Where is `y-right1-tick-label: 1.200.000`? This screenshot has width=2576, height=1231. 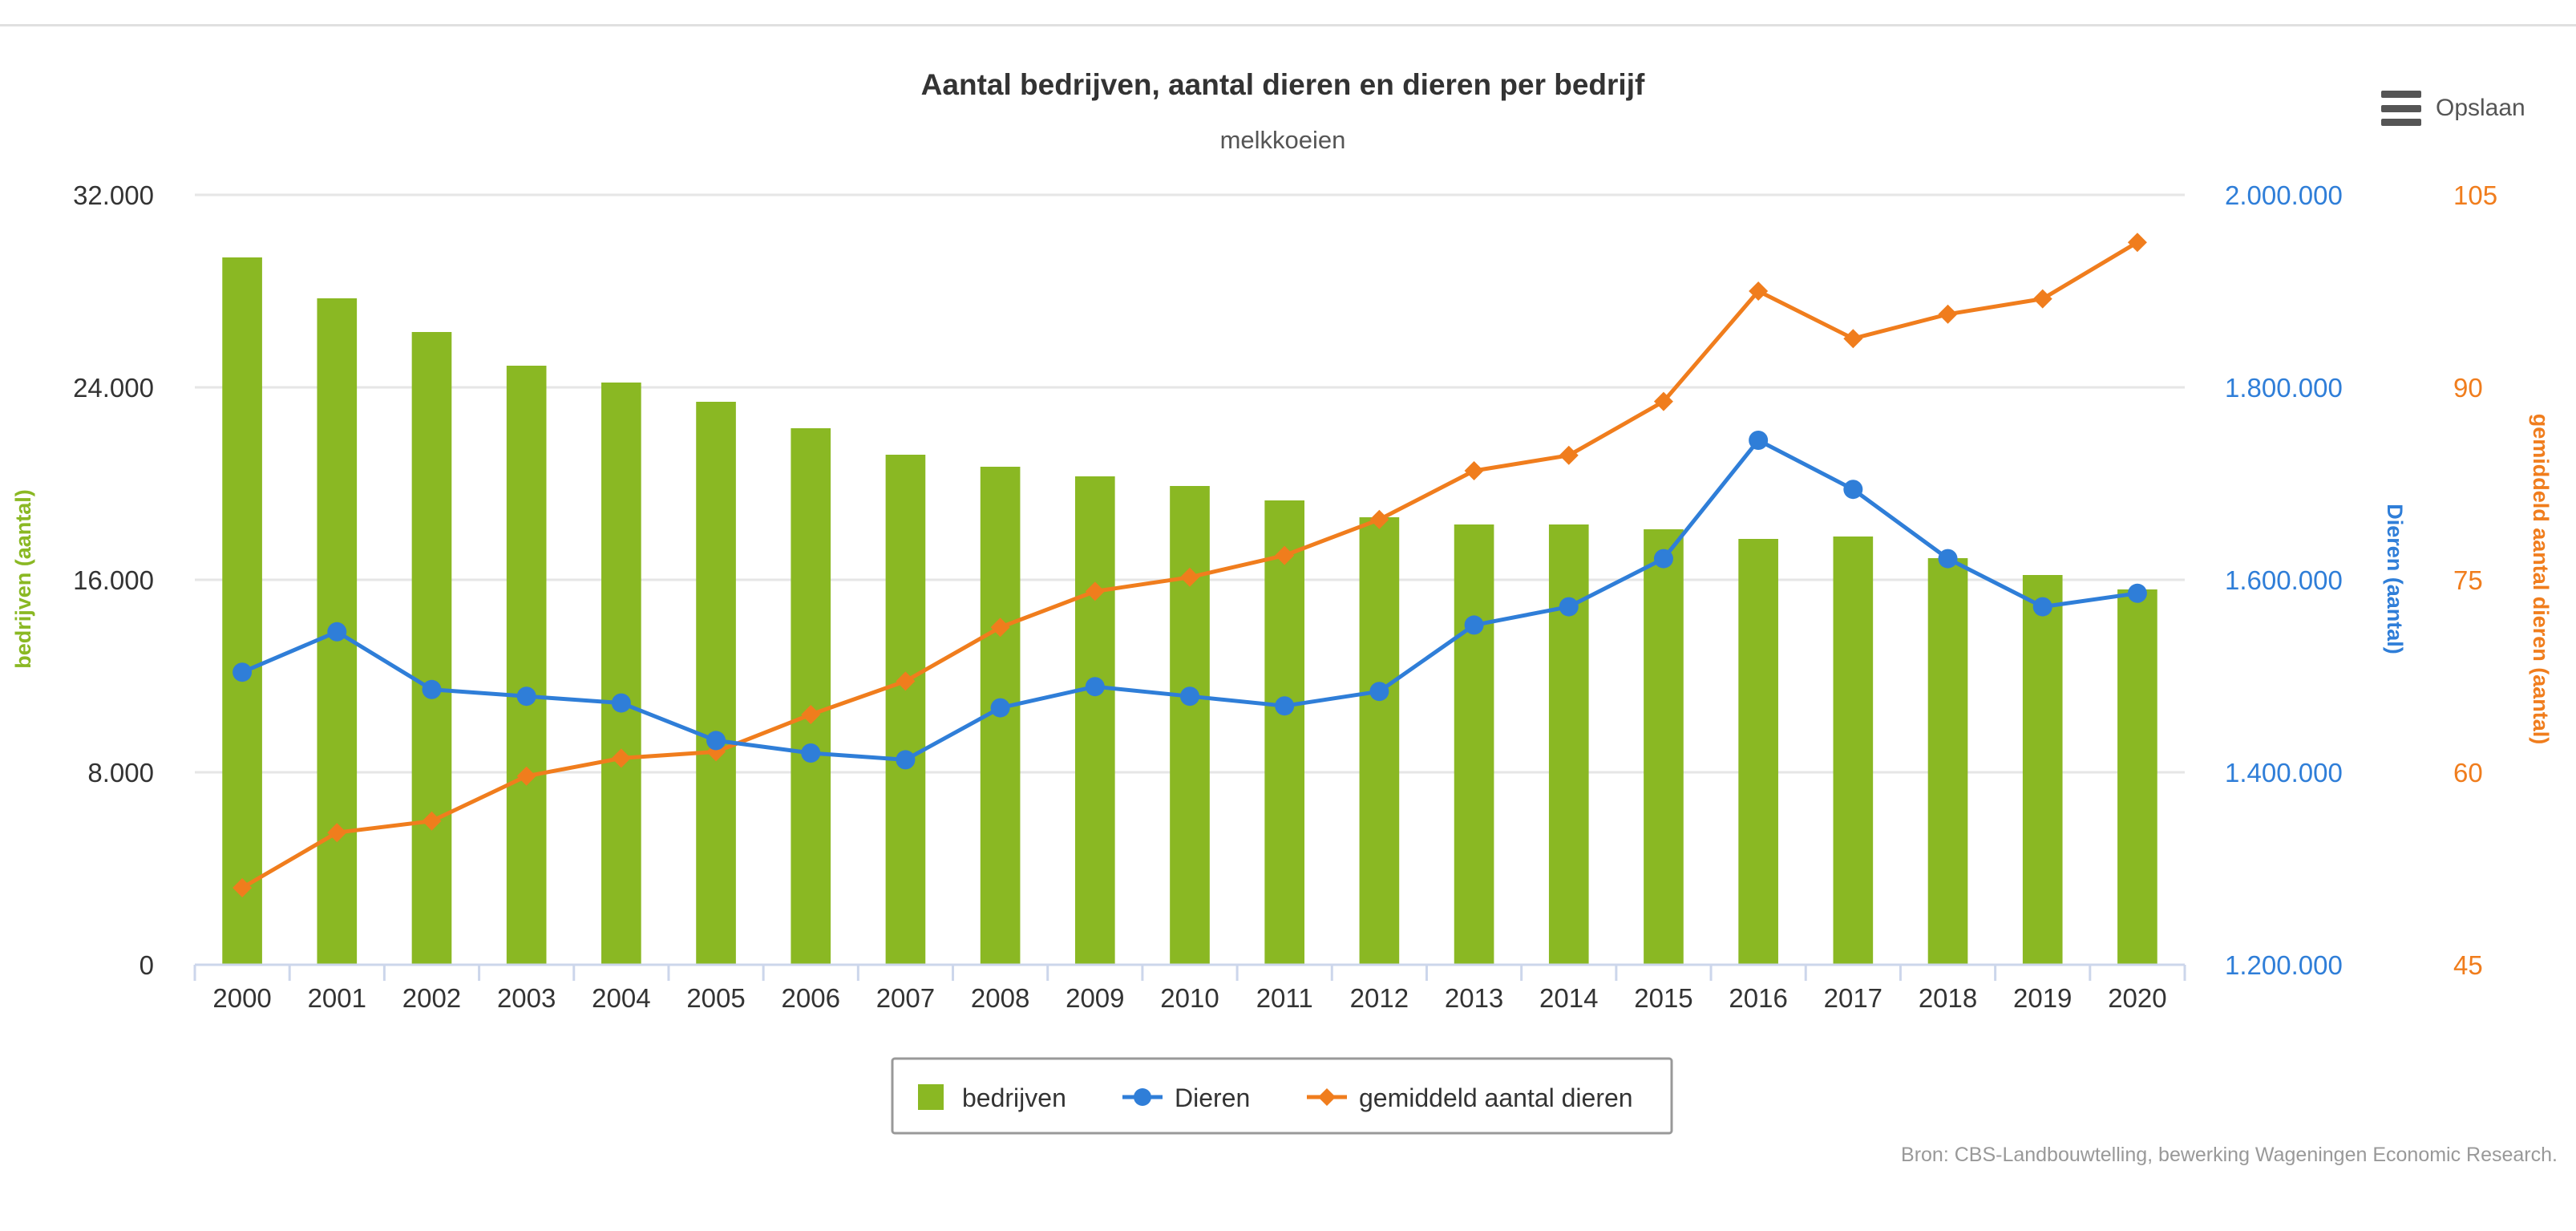
y-right1-tick-label: 1.200.000 is located at coordinates (2284, 965).